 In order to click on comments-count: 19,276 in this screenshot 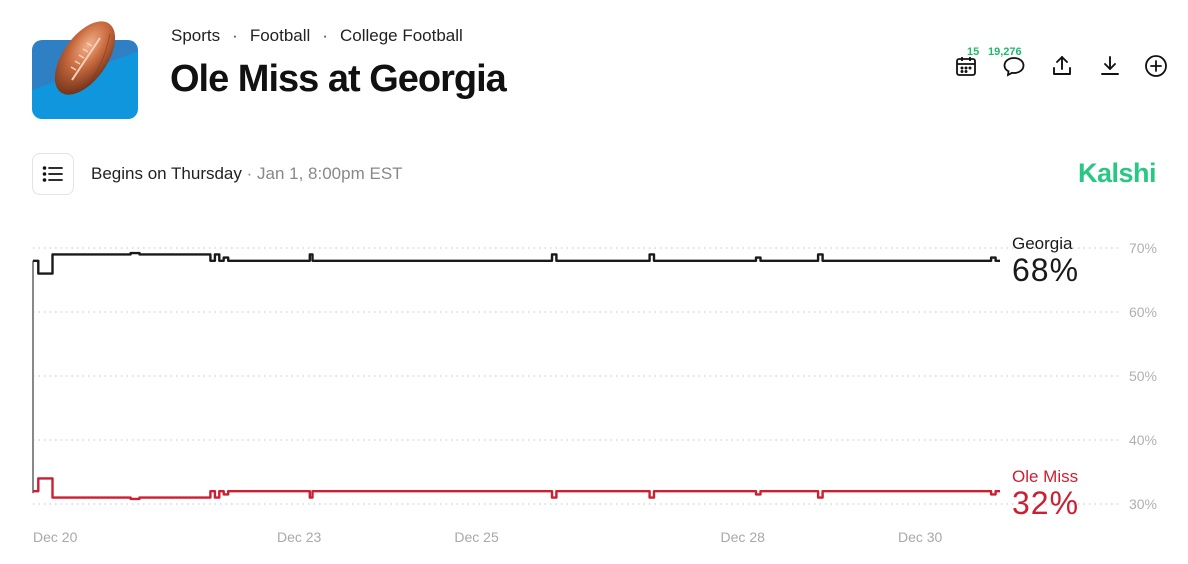, I will do `click(1005, 52)`.